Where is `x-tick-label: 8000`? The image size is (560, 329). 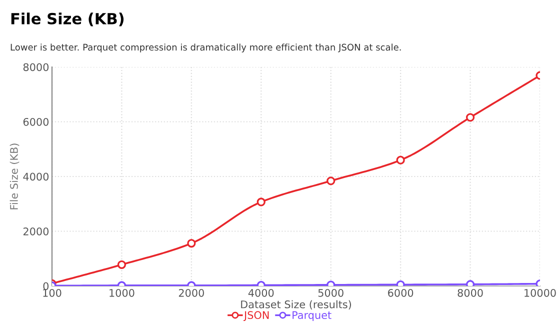
x-tick-label: 8000 is located at coordinates (470, 292).